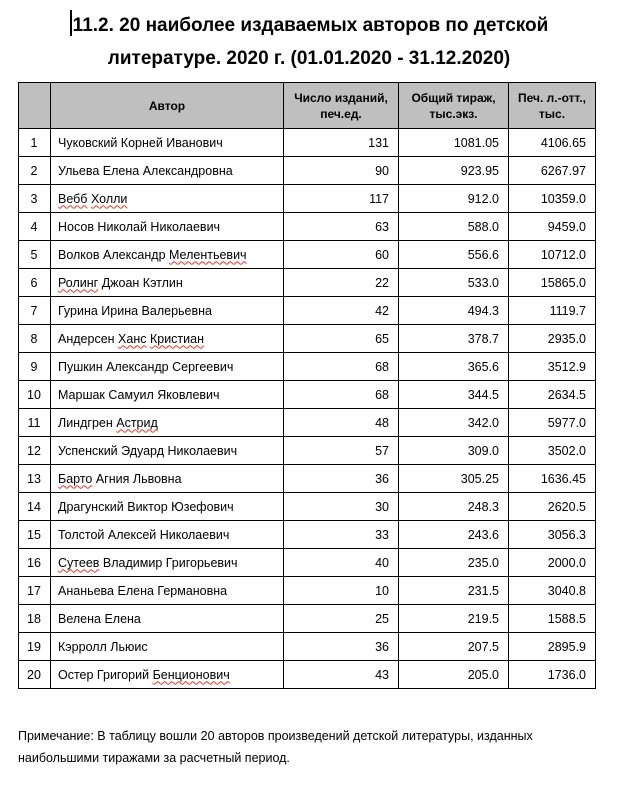 The image size is (618, 793). What do you see at coordinates (103, 646) in the screenshot?
I see `author-name-text: Кэрролл Льюис` at bounding box center [103, 646].